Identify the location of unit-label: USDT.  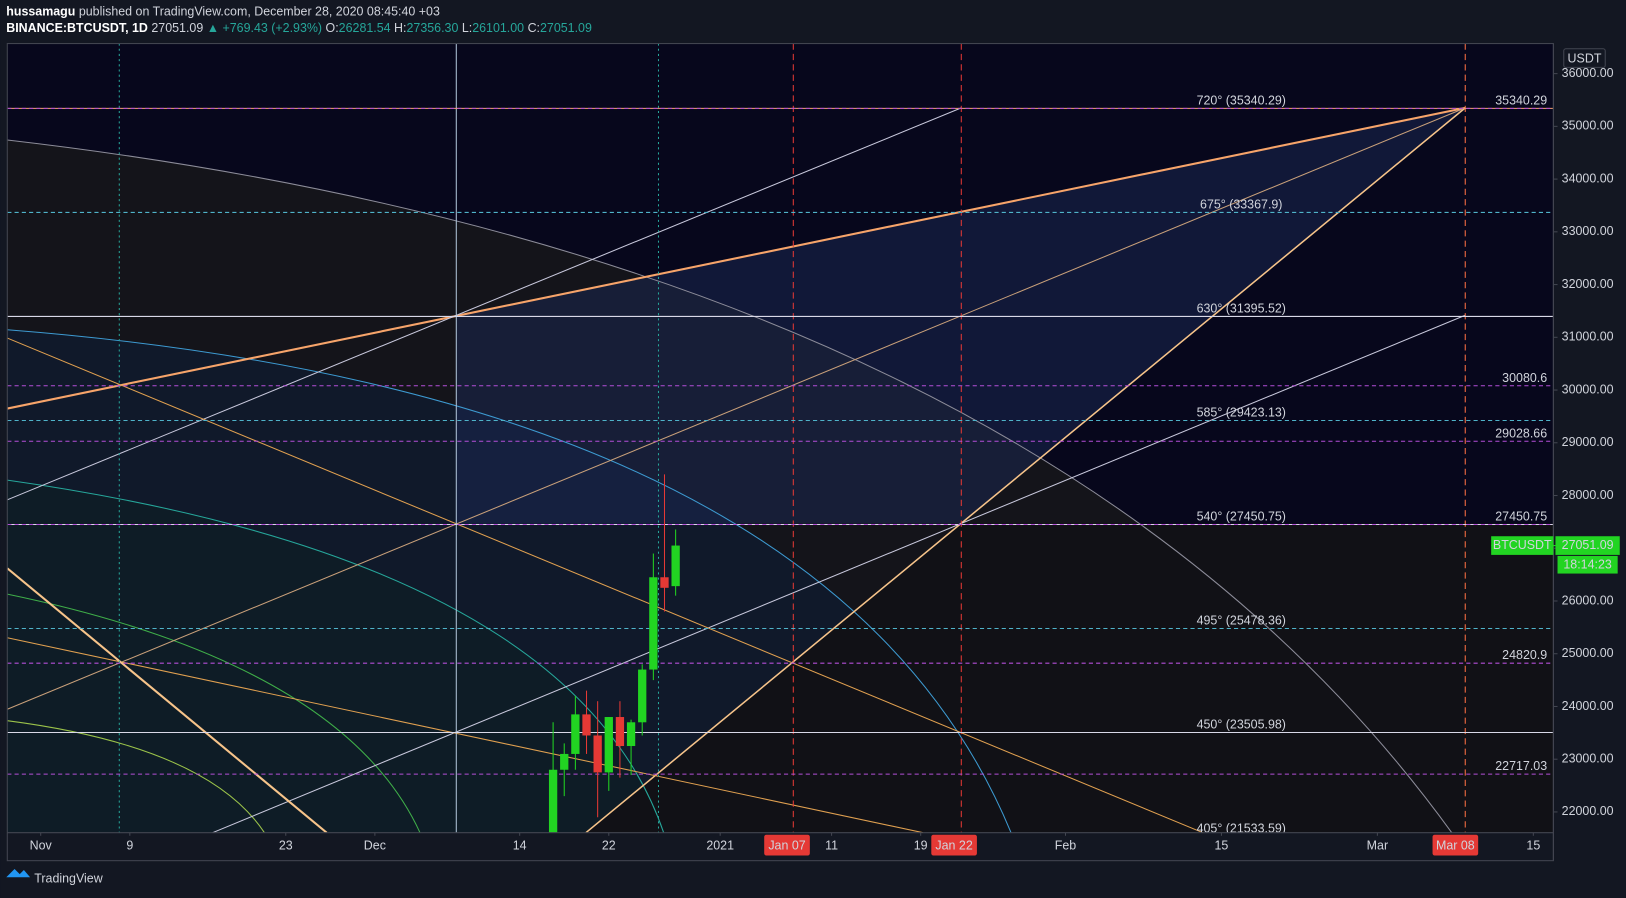
(1585, 58).